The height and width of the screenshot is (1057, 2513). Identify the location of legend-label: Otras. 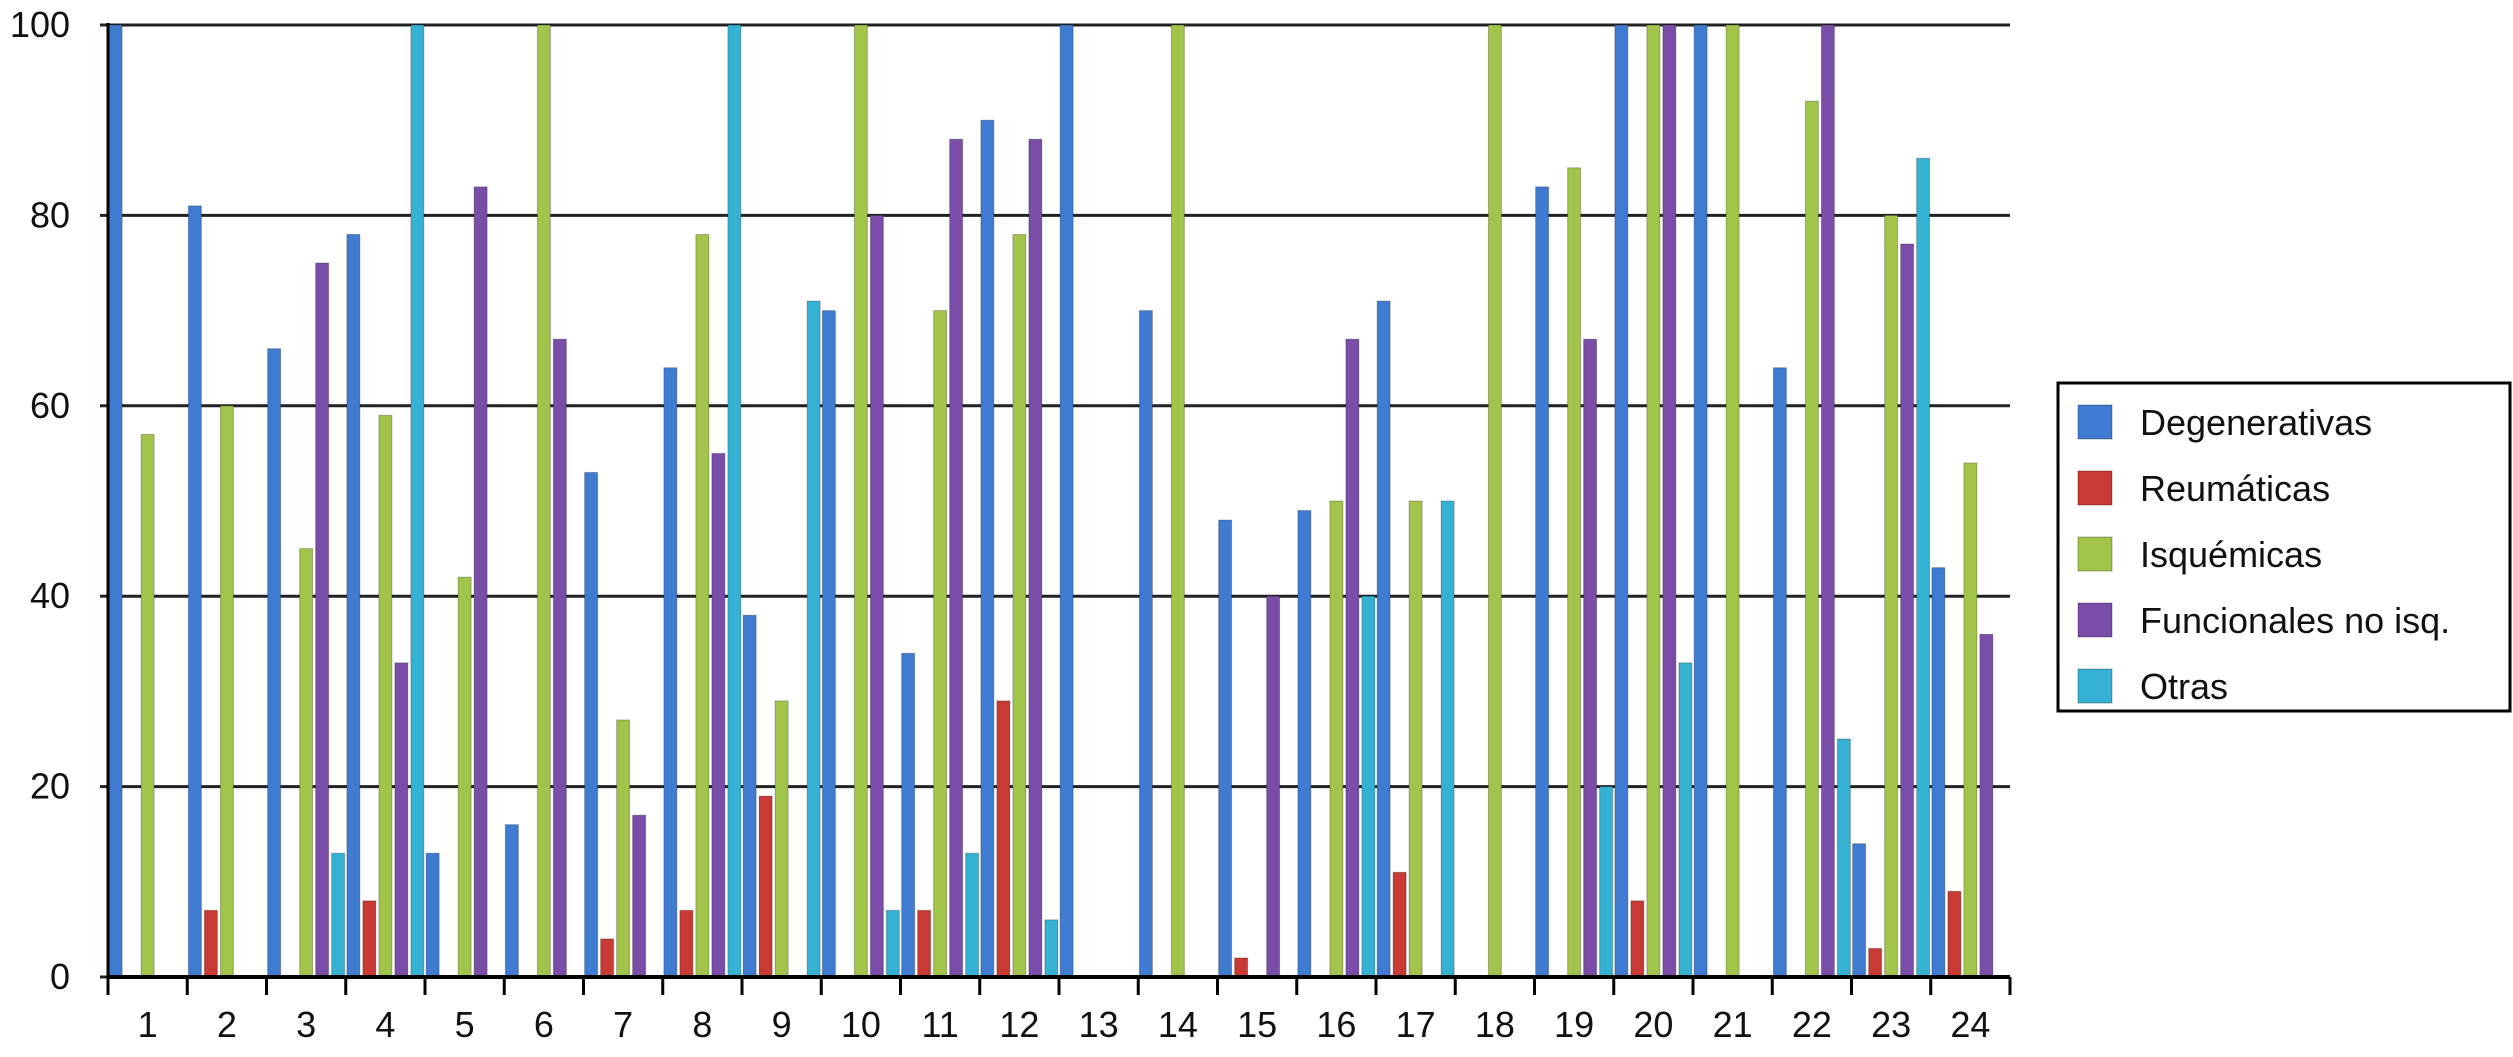
(2184, 686).